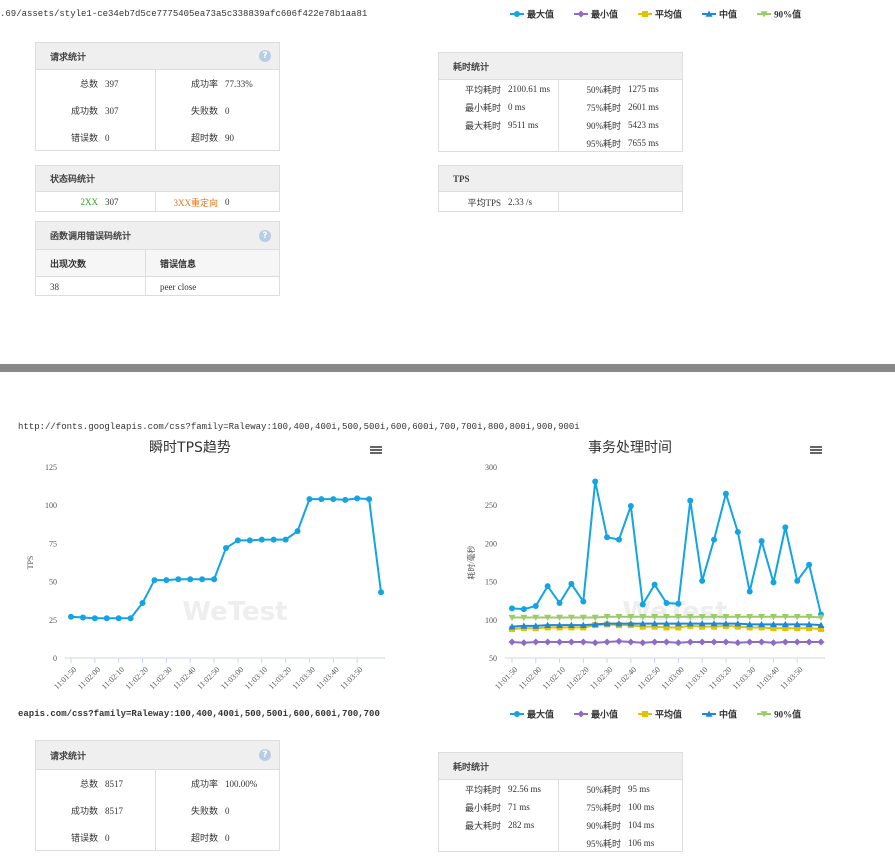 This screenshot has width=895, height=866. I want to click on stat-label: 平均耗时, so click(482, 89).